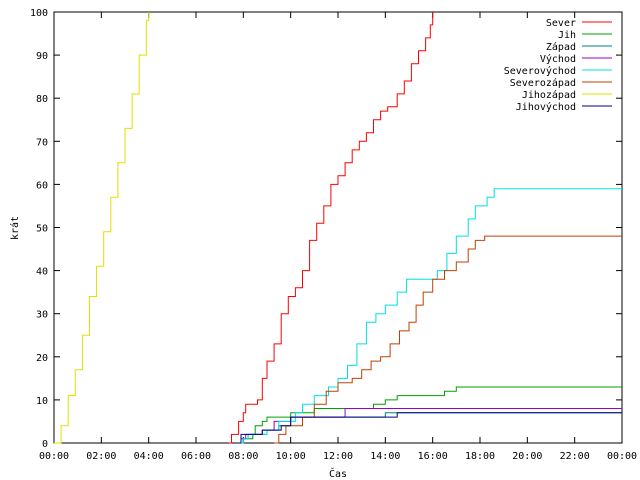 The height and width of the screenshot is (480, 640). Describe the element at coordinates (480, 456) in the screenshot. I see `x-tick-label: 18:00` at that location.